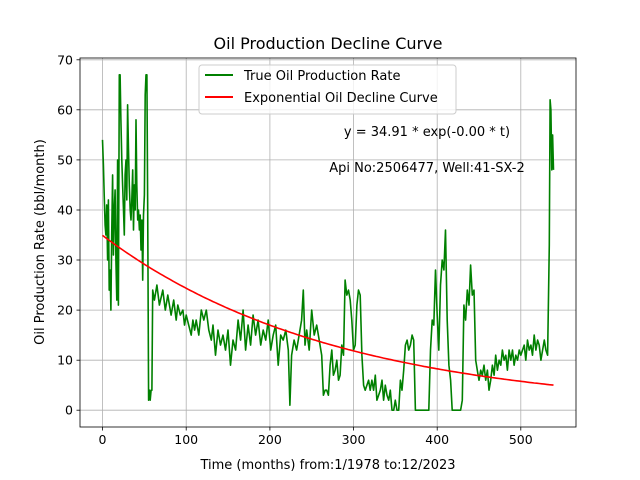  What do you see at coordinates (103, 439) in the screenshot?
I see `x-tick-label: 0` at bounding box center [103, 439].